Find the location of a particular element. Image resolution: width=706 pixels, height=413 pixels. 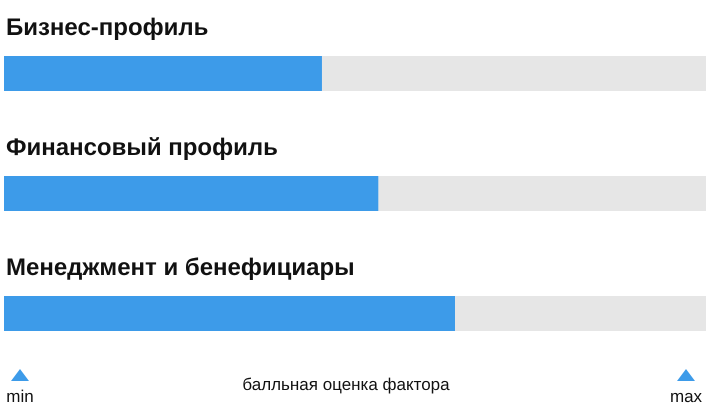

y-tick-label: Бизнес-профиль is located at coordinates (107, 27).